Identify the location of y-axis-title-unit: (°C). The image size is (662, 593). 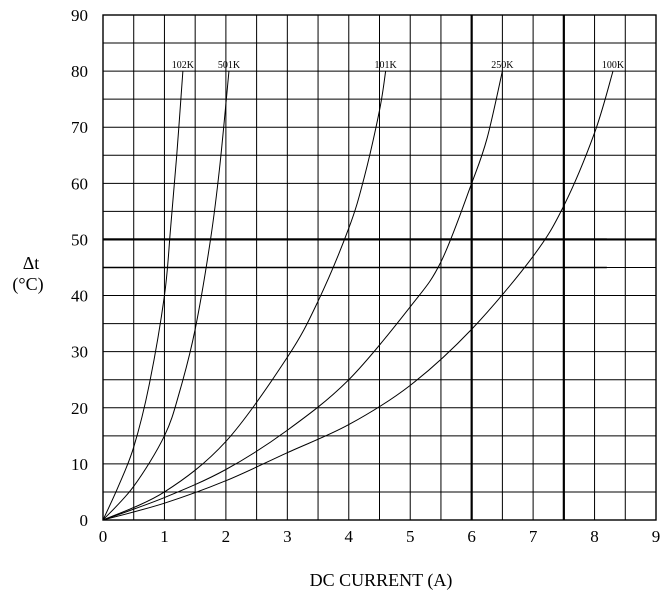
(27, 284).